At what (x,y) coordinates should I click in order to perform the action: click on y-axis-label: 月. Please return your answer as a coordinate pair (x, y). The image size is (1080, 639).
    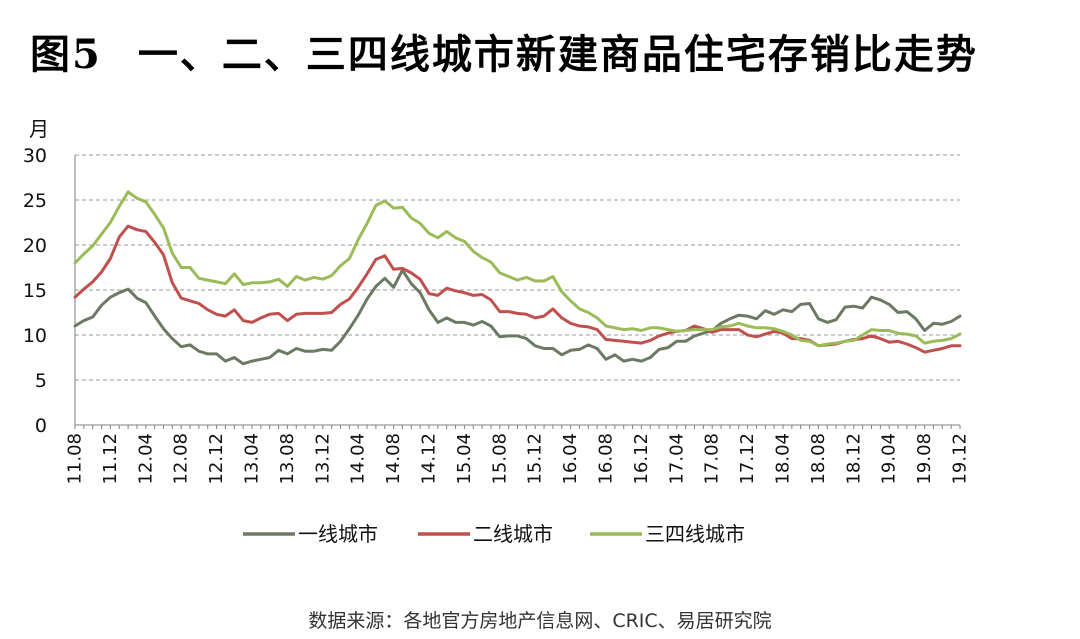
    Looking at the image, I should click on (39, 129).